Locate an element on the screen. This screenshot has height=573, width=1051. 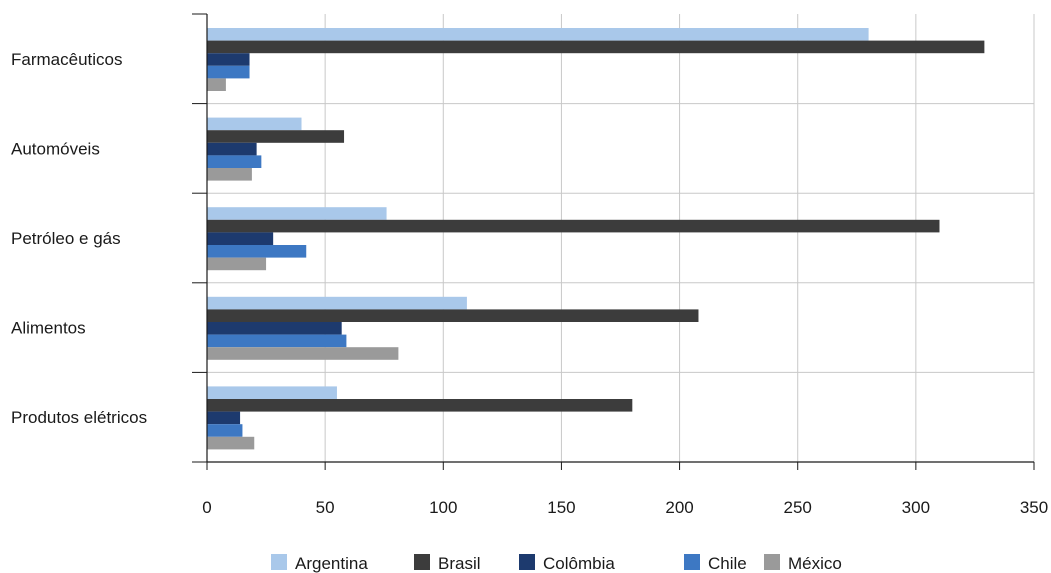
category-label: Petróleo e gás is located at coordinates (66, 238).